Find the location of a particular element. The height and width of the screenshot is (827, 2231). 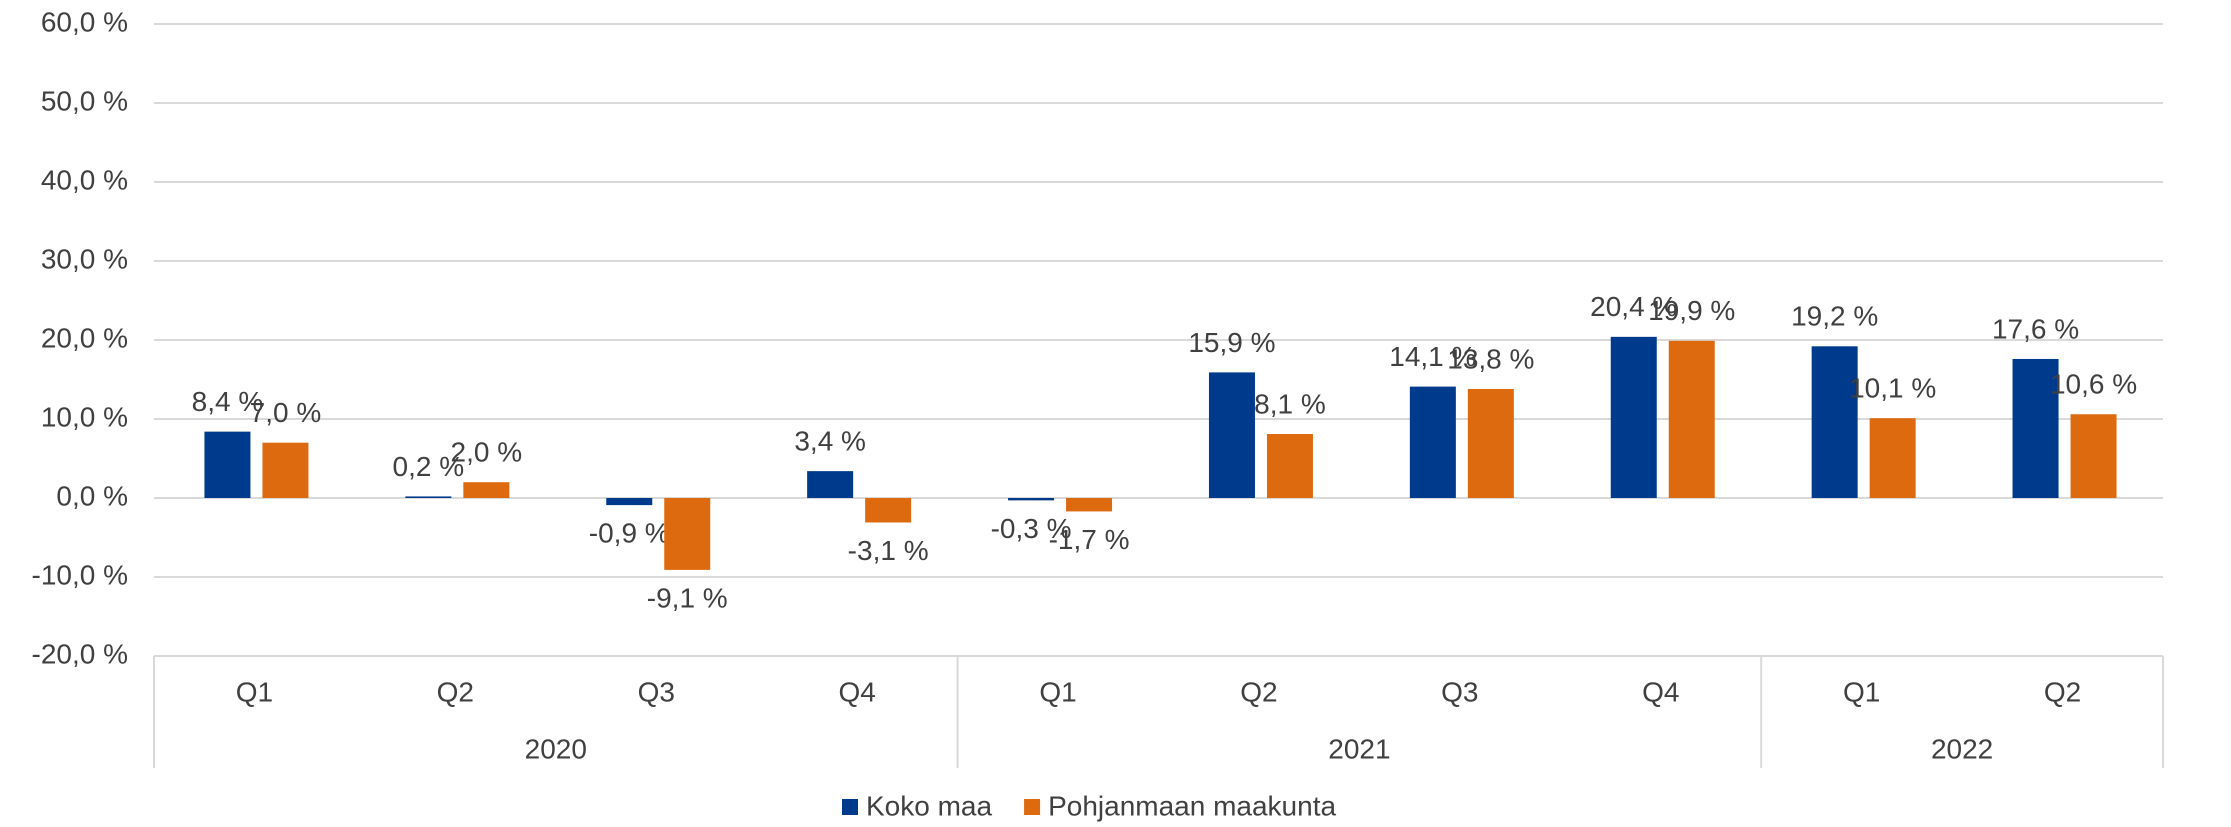

y-tick-label: 20,0 % is located at coordinates (84, 337).